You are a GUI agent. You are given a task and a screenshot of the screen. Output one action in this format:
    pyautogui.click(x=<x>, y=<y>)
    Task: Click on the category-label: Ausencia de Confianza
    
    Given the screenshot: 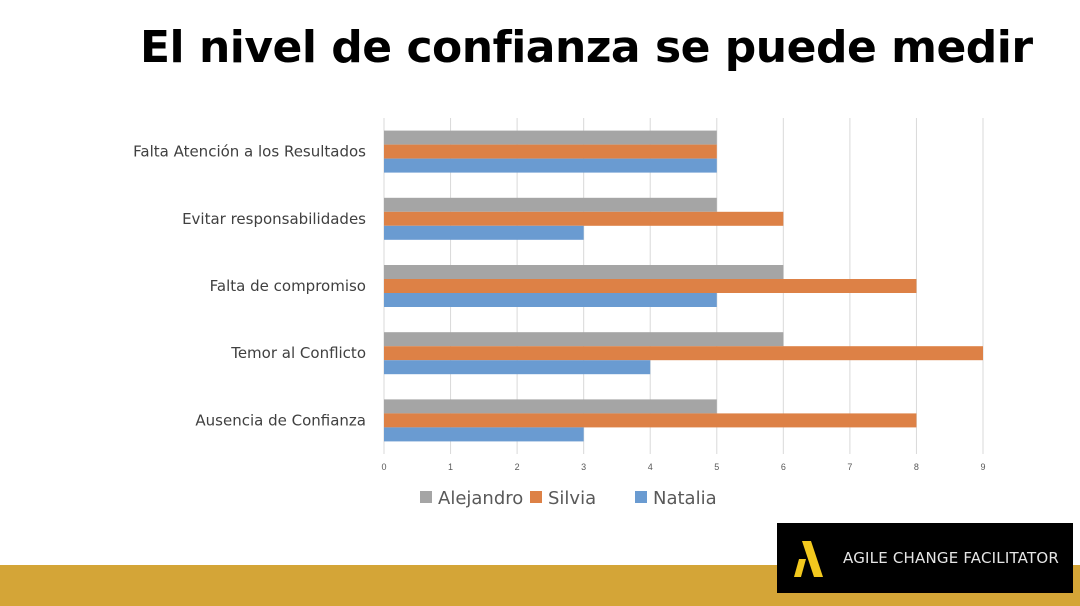 What is the action you would take?
    pyautogui.click(x=280, y=420)
    